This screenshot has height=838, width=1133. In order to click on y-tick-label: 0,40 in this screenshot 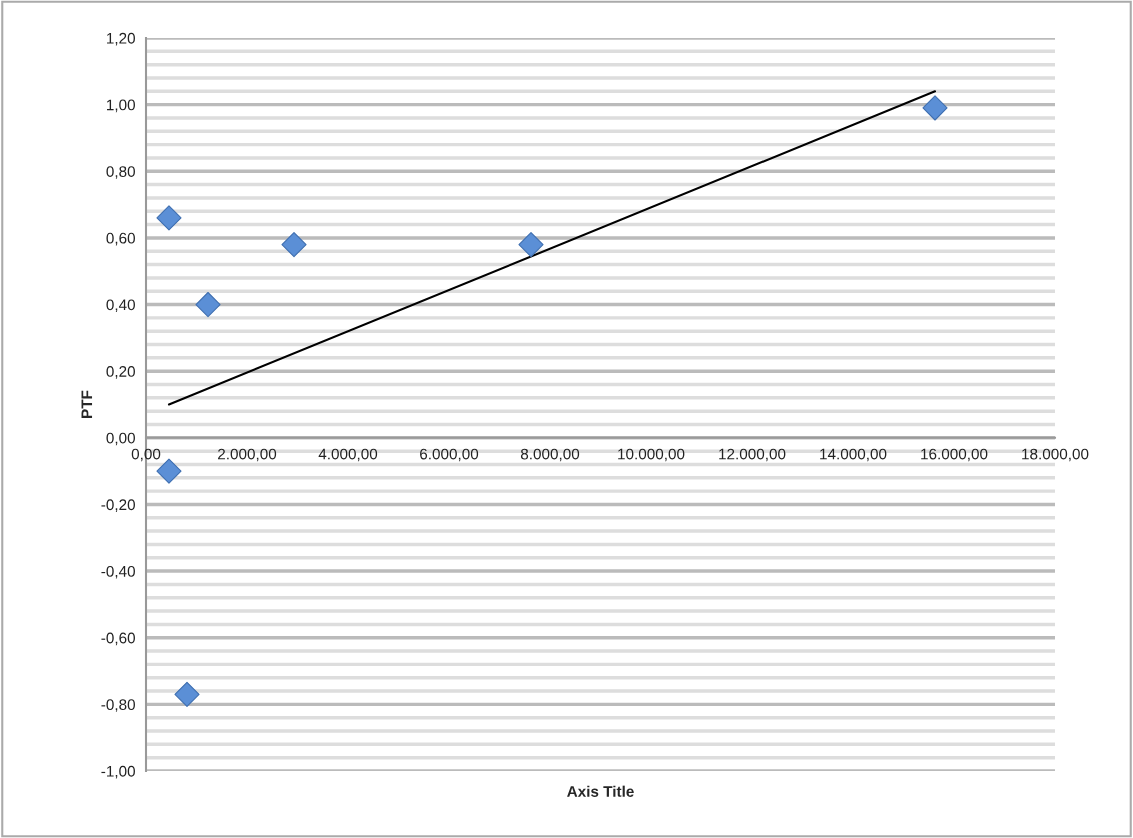, I will do `click(120, 306)`.